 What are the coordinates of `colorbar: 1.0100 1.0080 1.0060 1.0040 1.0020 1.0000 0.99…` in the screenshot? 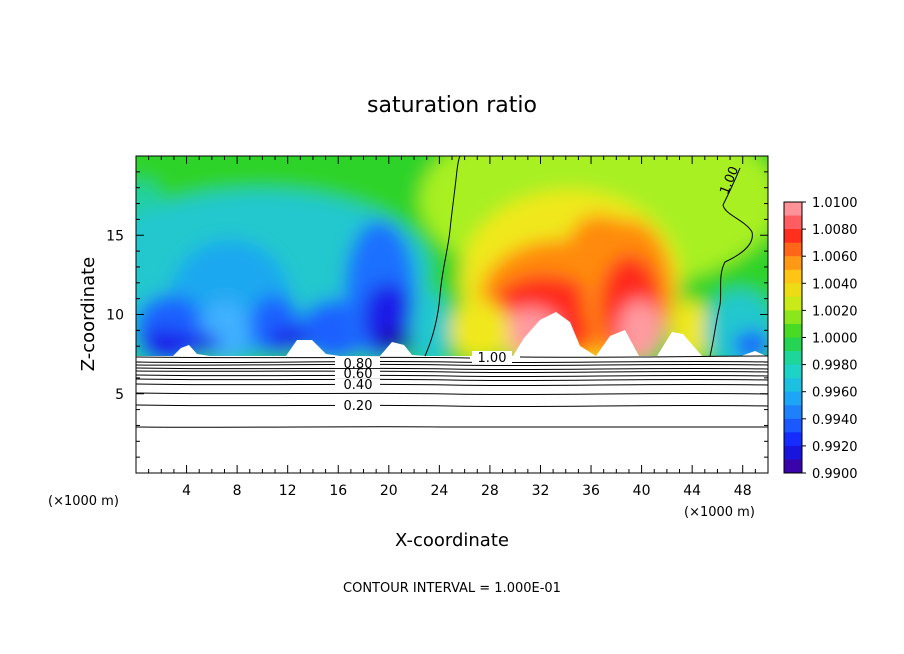 It's located at (820, 339).